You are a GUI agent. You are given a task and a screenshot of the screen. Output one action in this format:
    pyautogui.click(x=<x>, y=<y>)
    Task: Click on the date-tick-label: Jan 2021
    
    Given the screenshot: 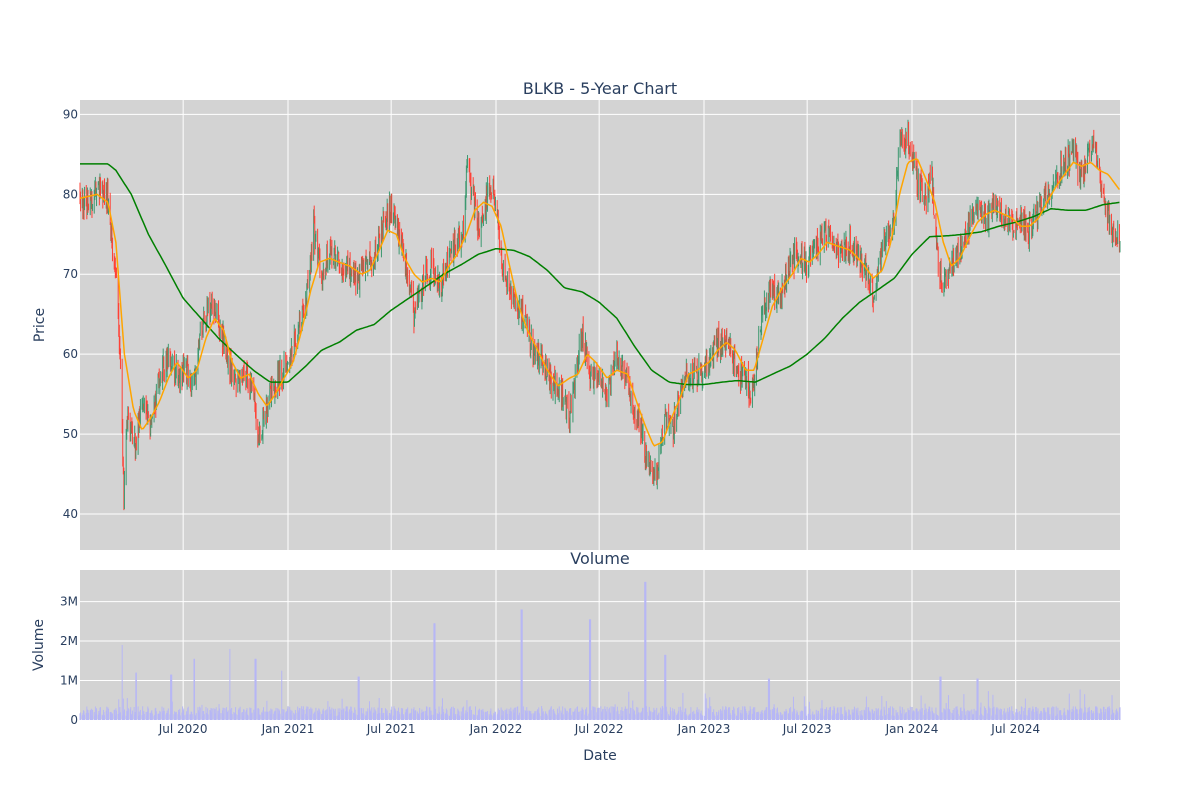 What is the action you would take?
    pyautogui.click(x=288, y=729)
    